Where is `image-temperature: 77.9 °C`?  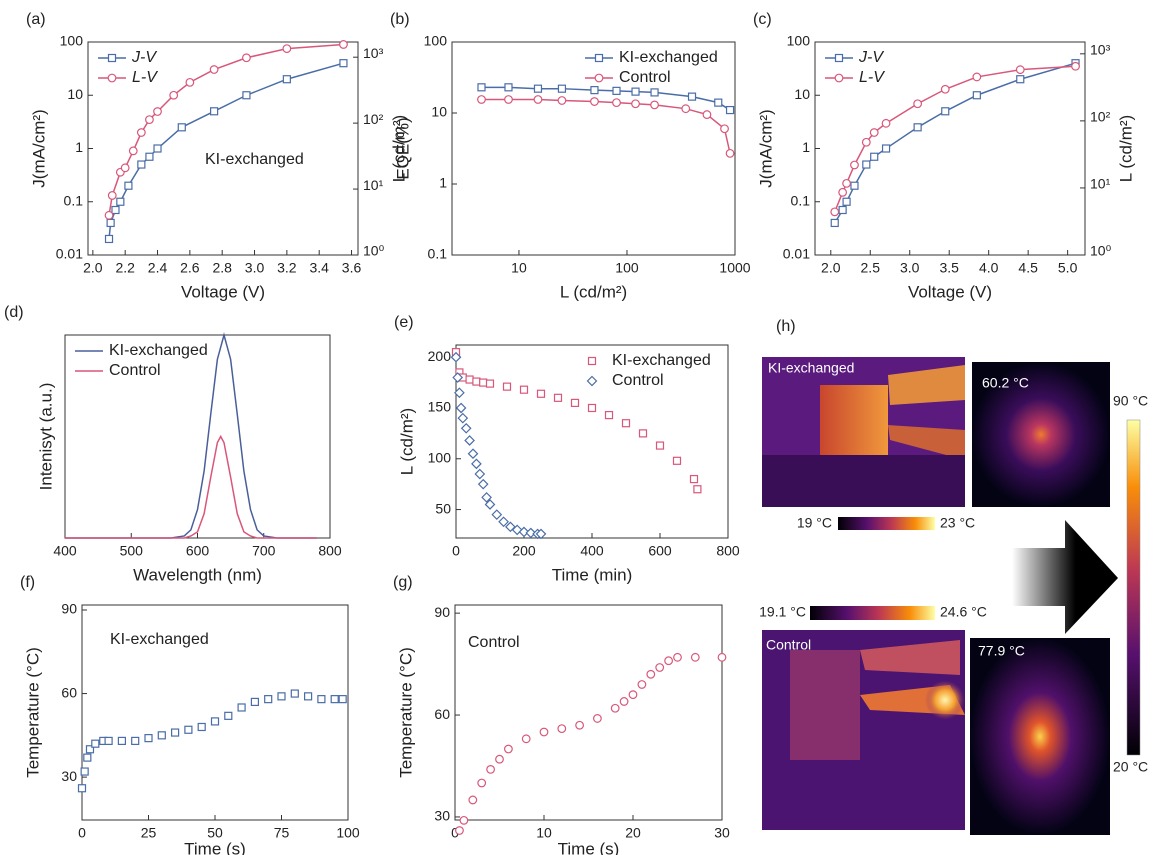
image-temperature: 77.9 °C is located at coordinates (1001, 651).